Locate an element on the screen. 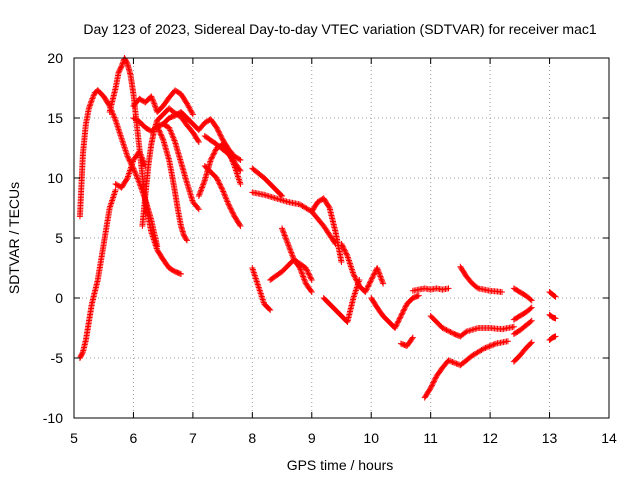 The height and width of the screenshot is (480, 640). x-tick-label: 6 is located at coordinates (134, 438).